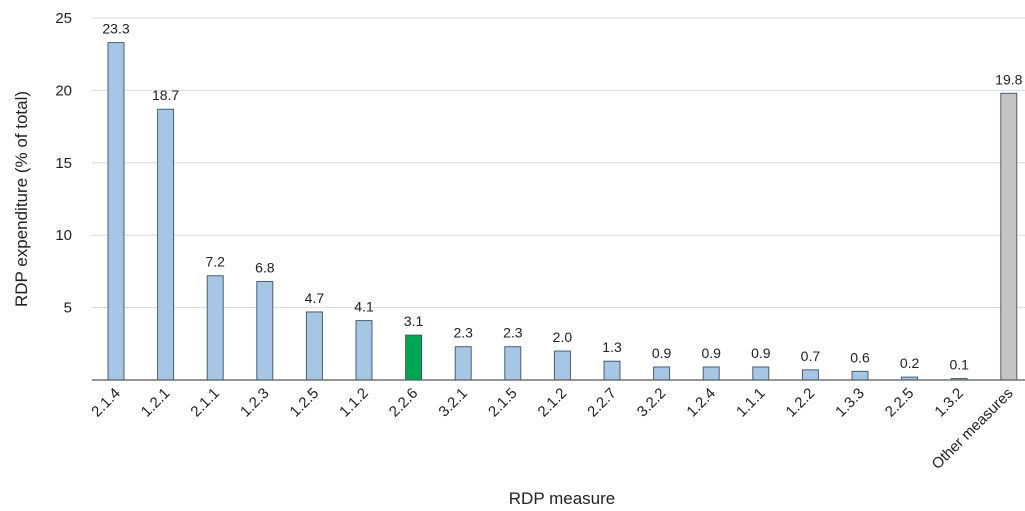  Describe the element at coordinates (315, 298) in the screenshot. I see `data-label: 4.7` at that location.